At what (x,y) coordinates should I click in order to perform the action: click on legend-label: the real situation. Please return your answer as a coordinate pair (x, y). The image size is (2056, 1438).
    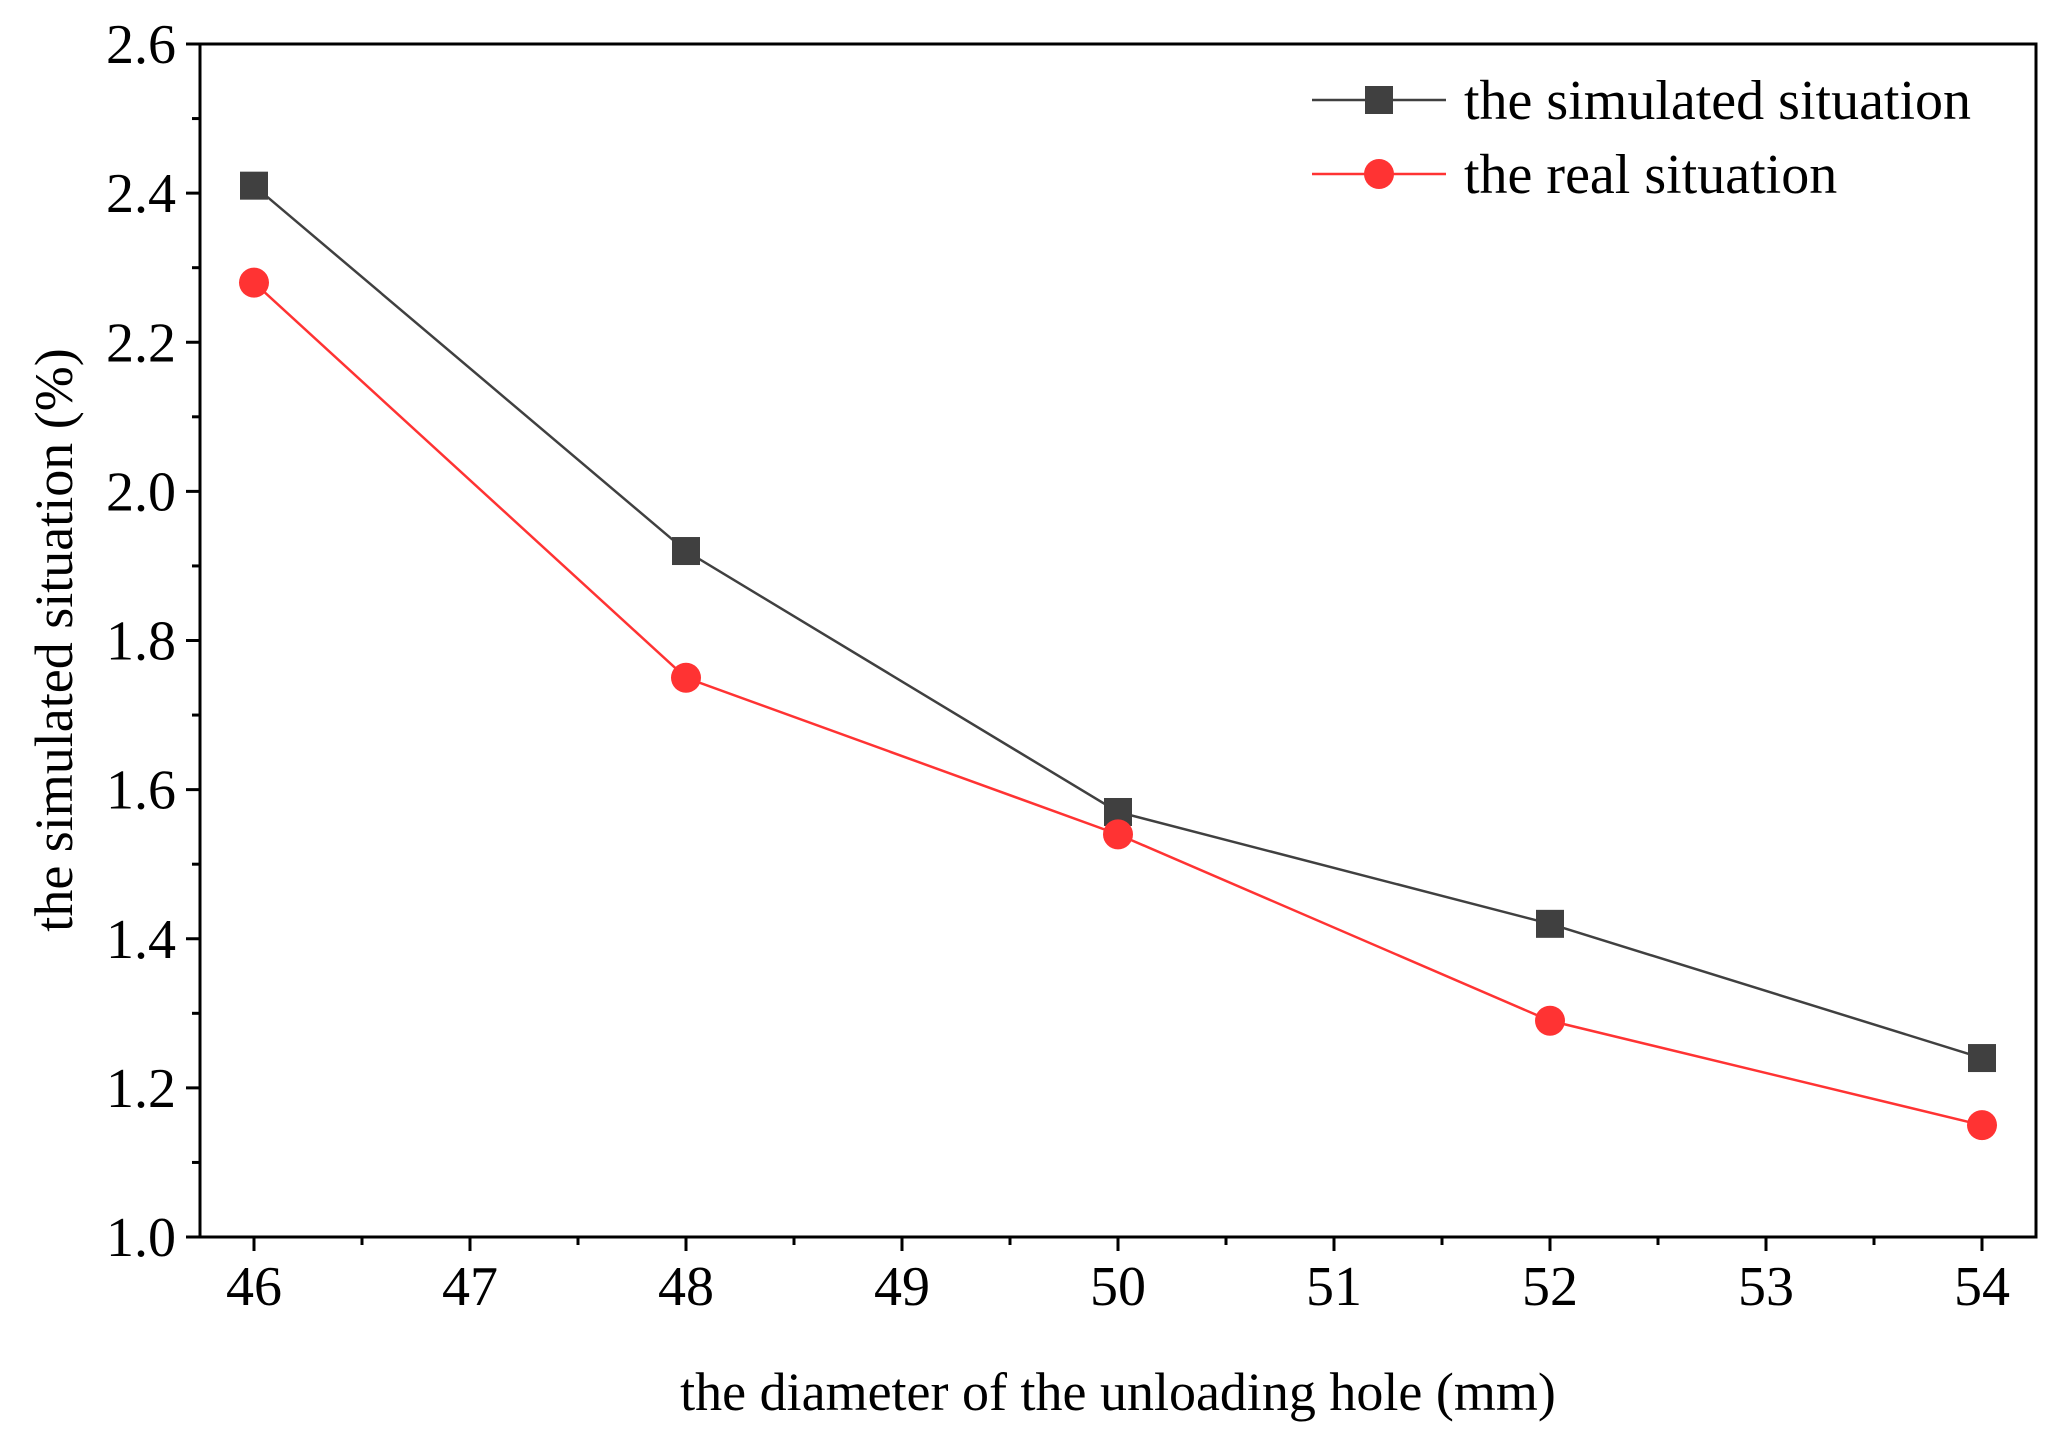
    Looking at the image, I should click on (1650, 175).